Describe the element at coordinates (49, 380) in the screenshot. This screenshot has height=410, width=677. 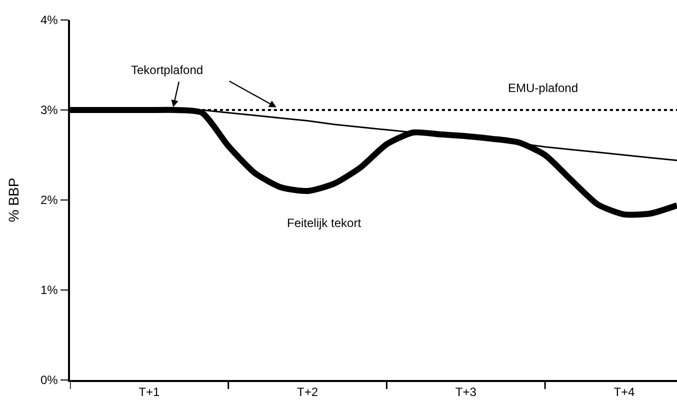
I see `y-tick-label: 0%` at that location.